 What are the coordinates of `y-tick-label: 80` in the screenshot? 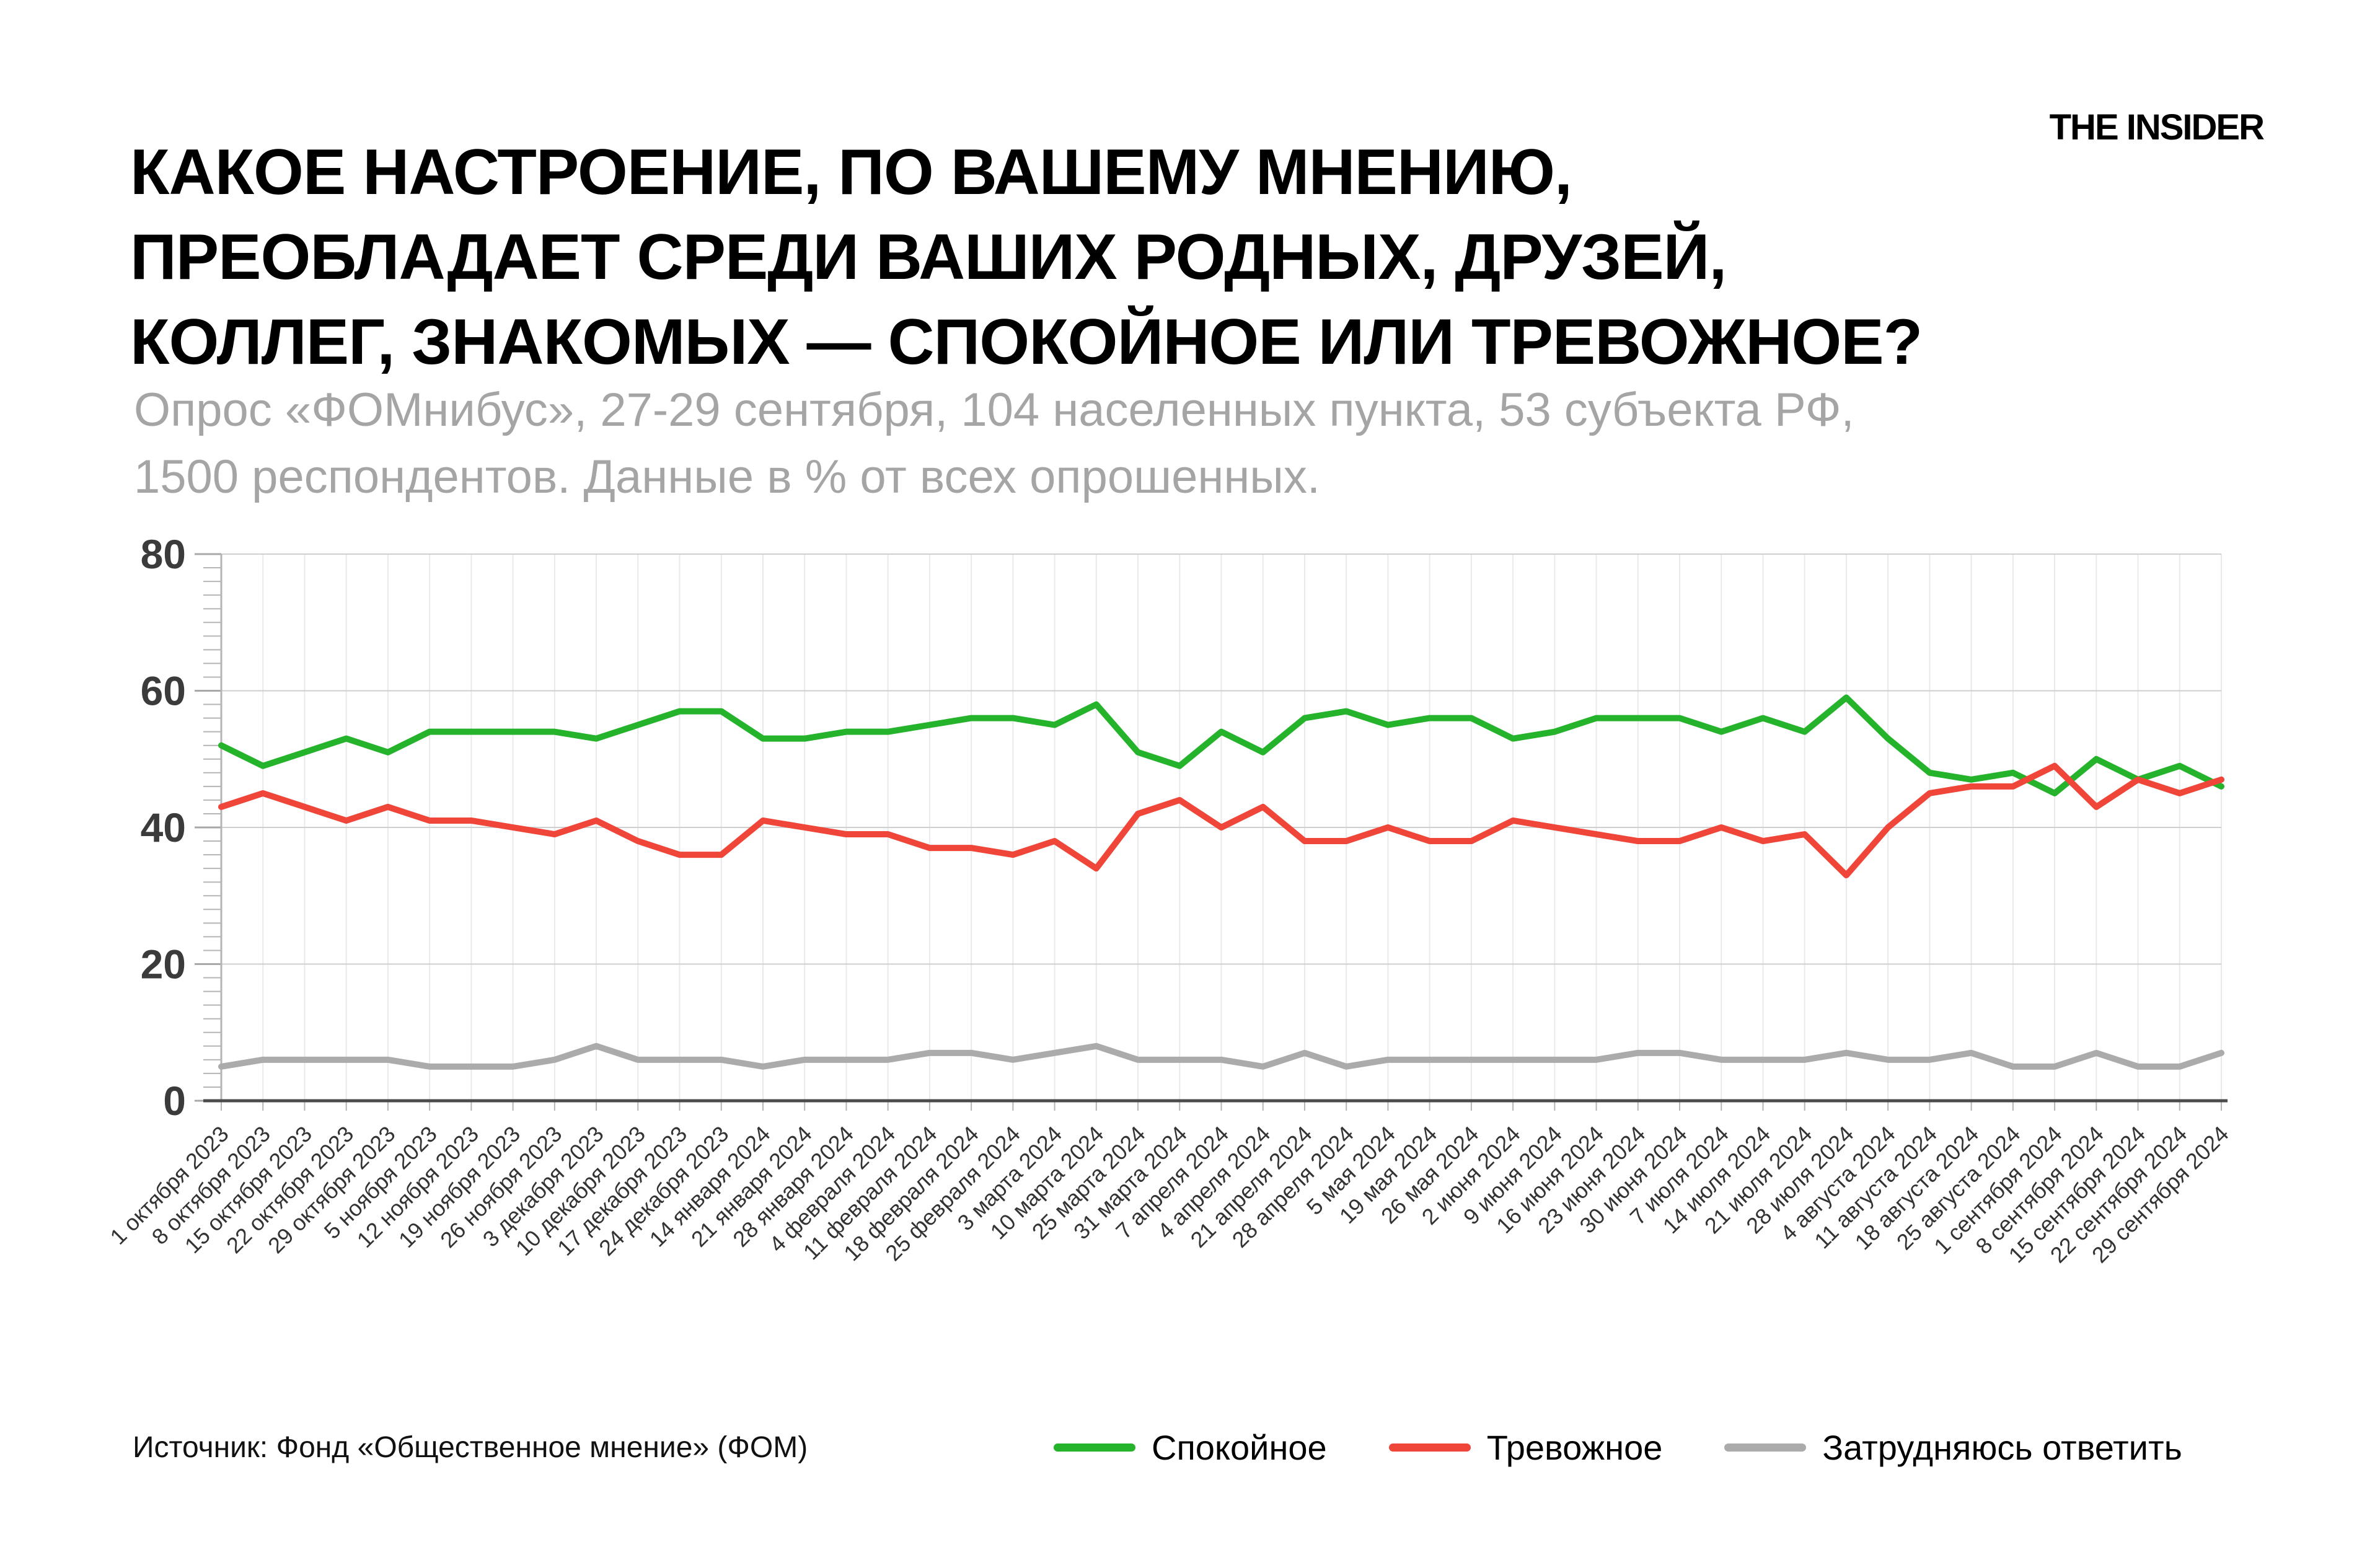 It's located at (163, 554).